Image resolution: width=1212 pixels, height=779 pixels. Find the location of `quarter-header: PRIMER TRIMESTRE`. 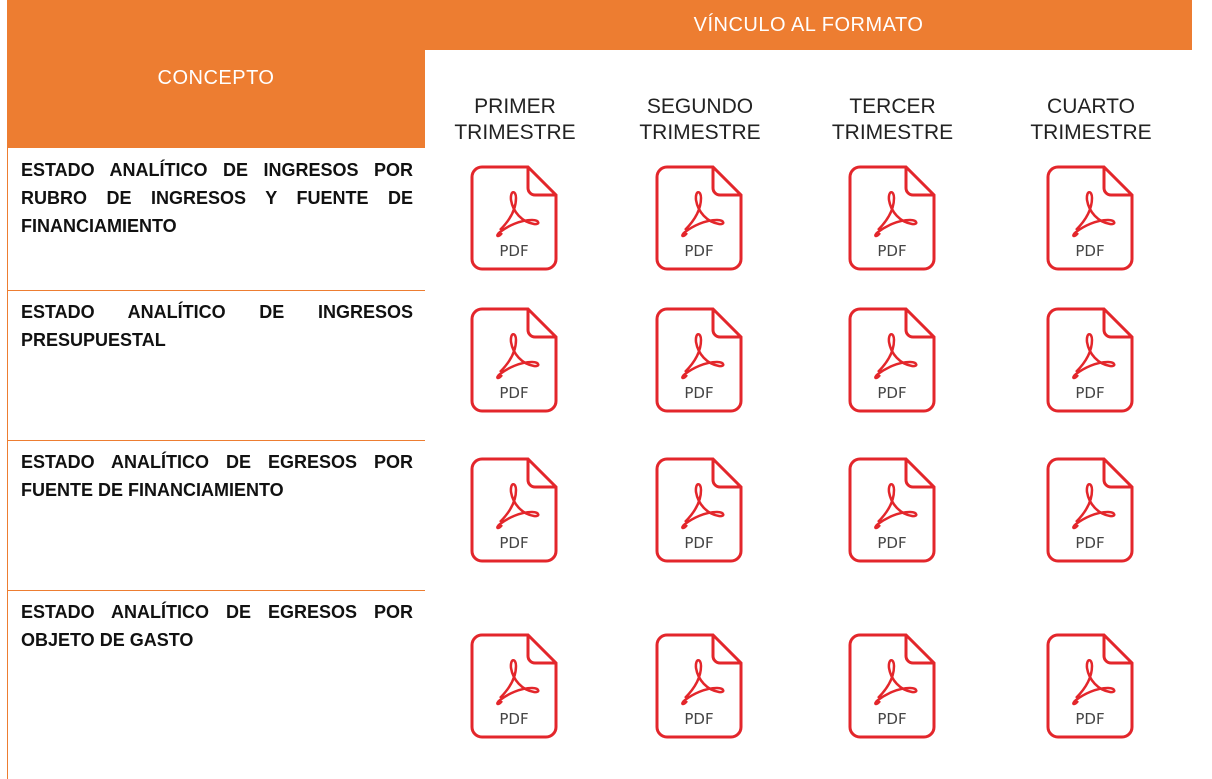

quarter-header: PRIMER TRIMESTRE is located at coordinates (515, 119).